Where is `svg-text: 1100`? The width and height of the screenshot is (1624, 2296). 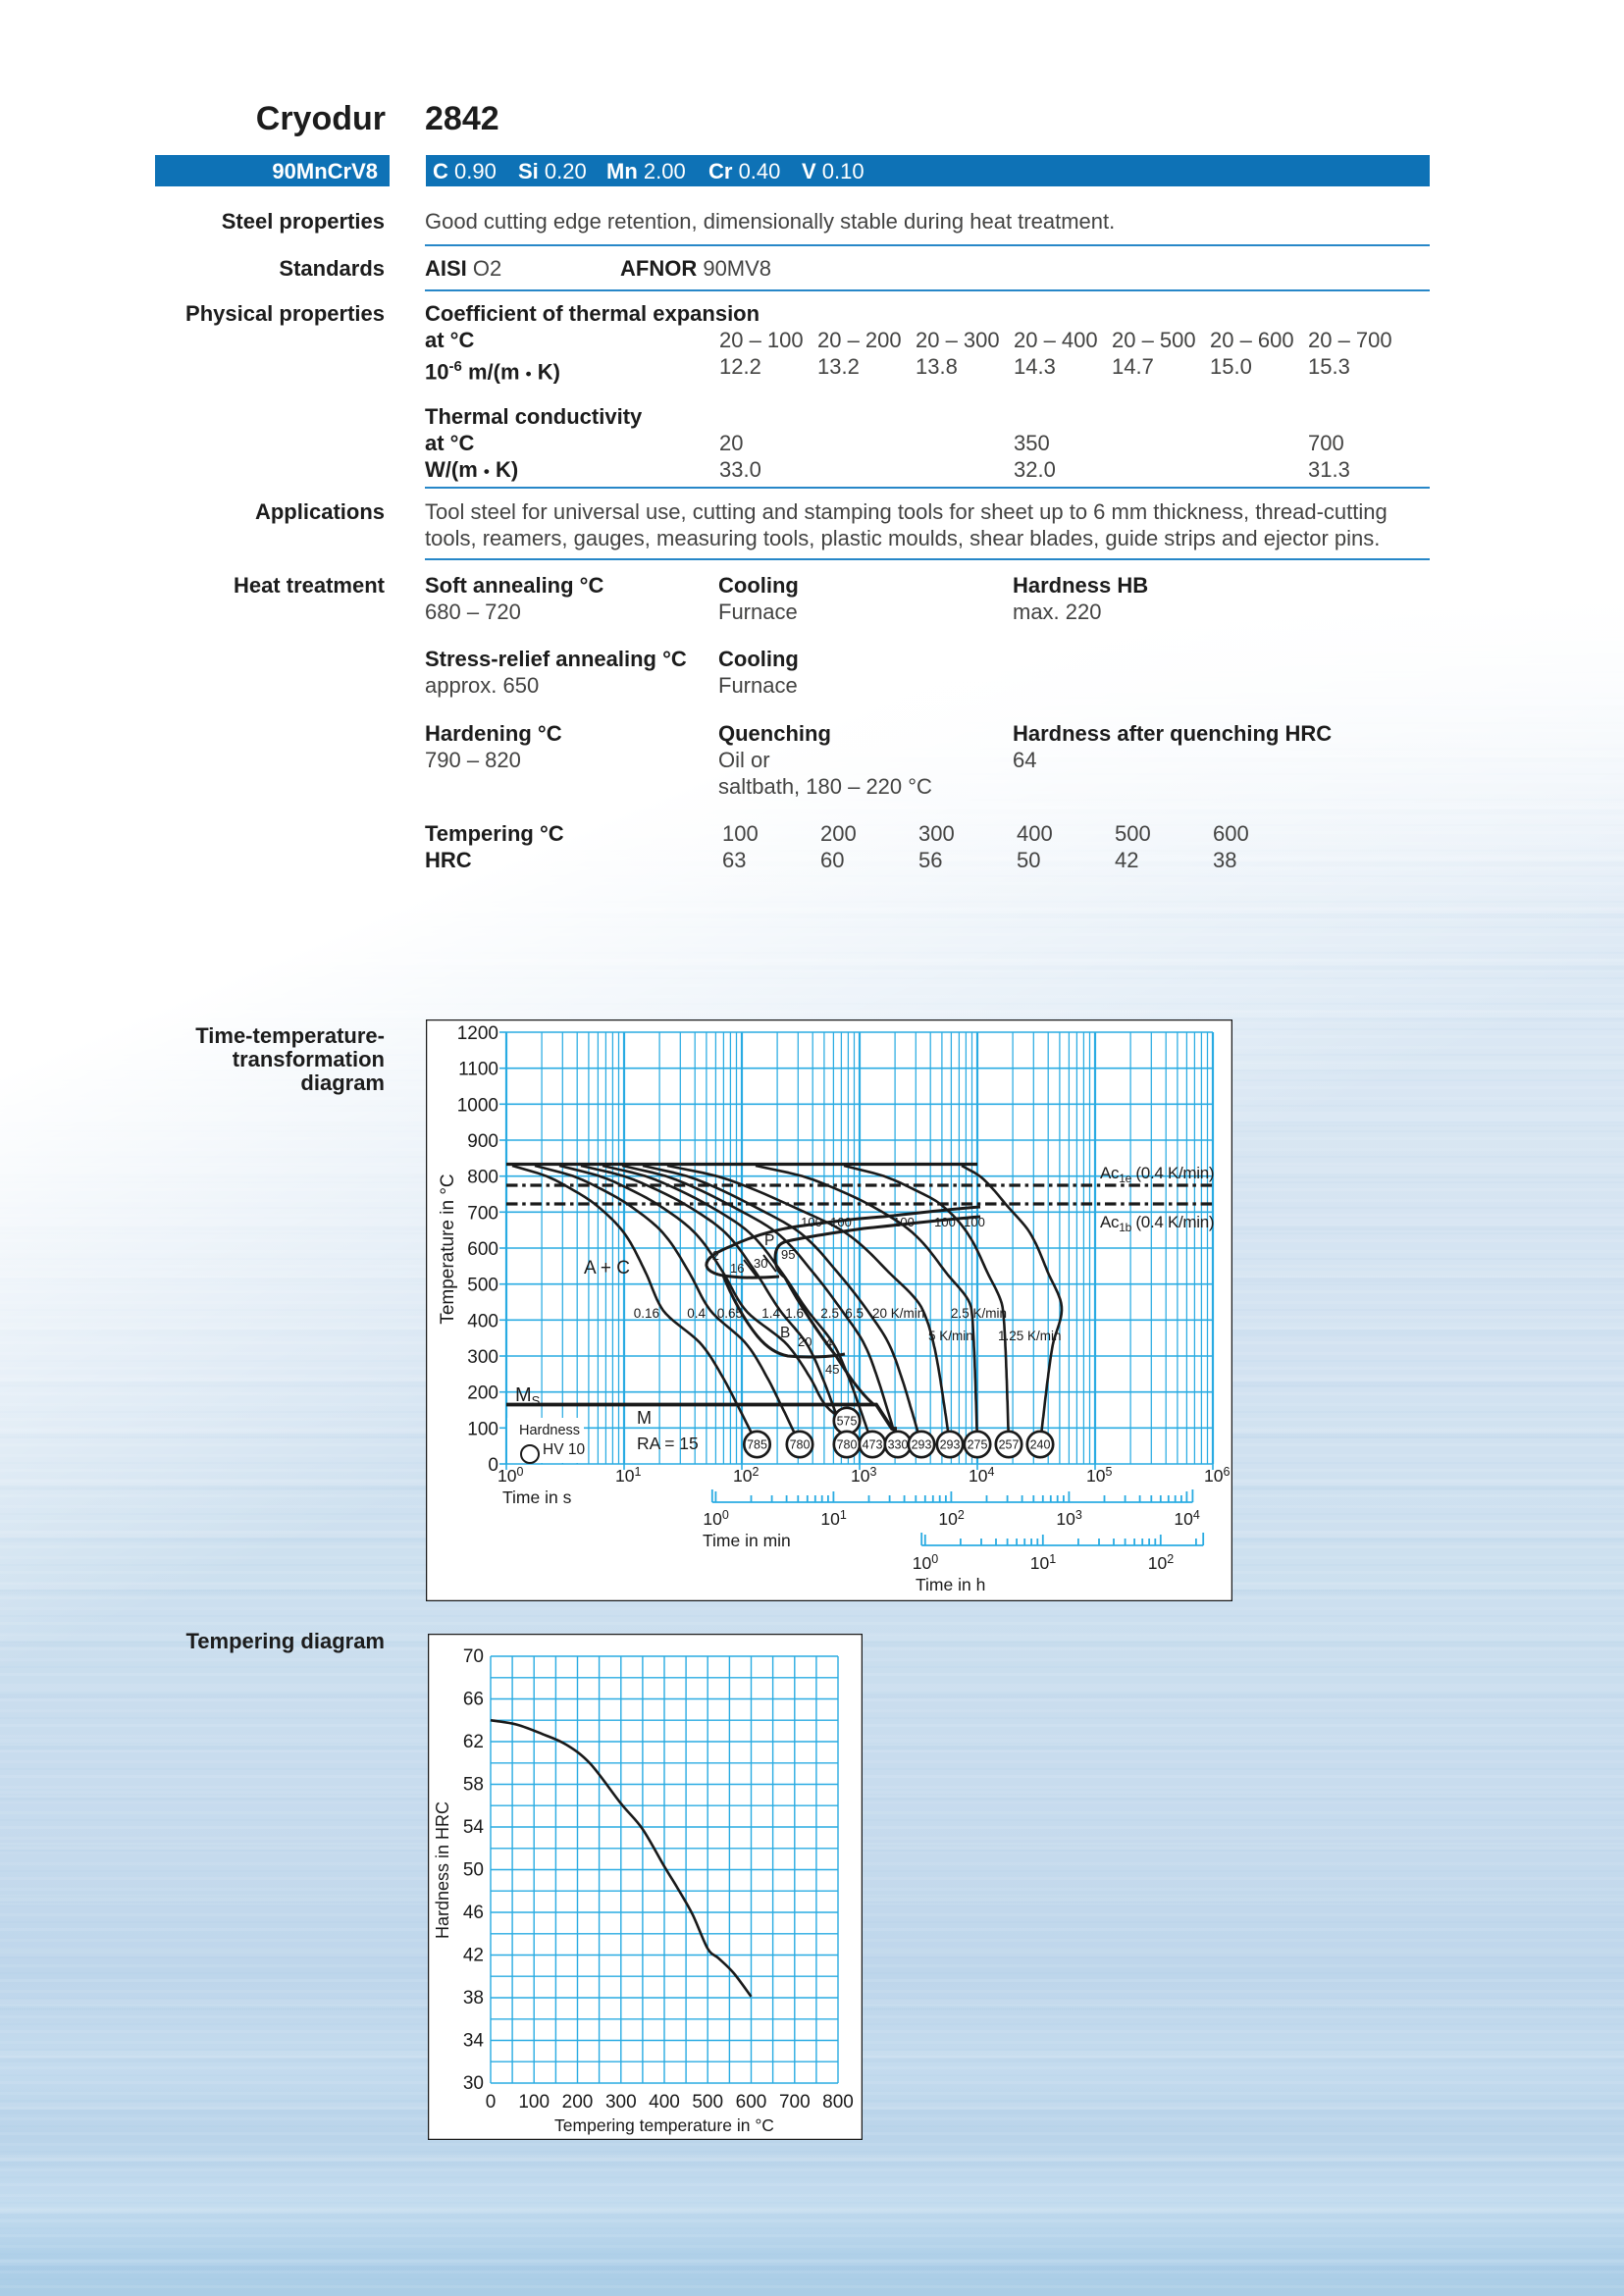 svg-text: 1100 is located at coordinates (478, 1070).